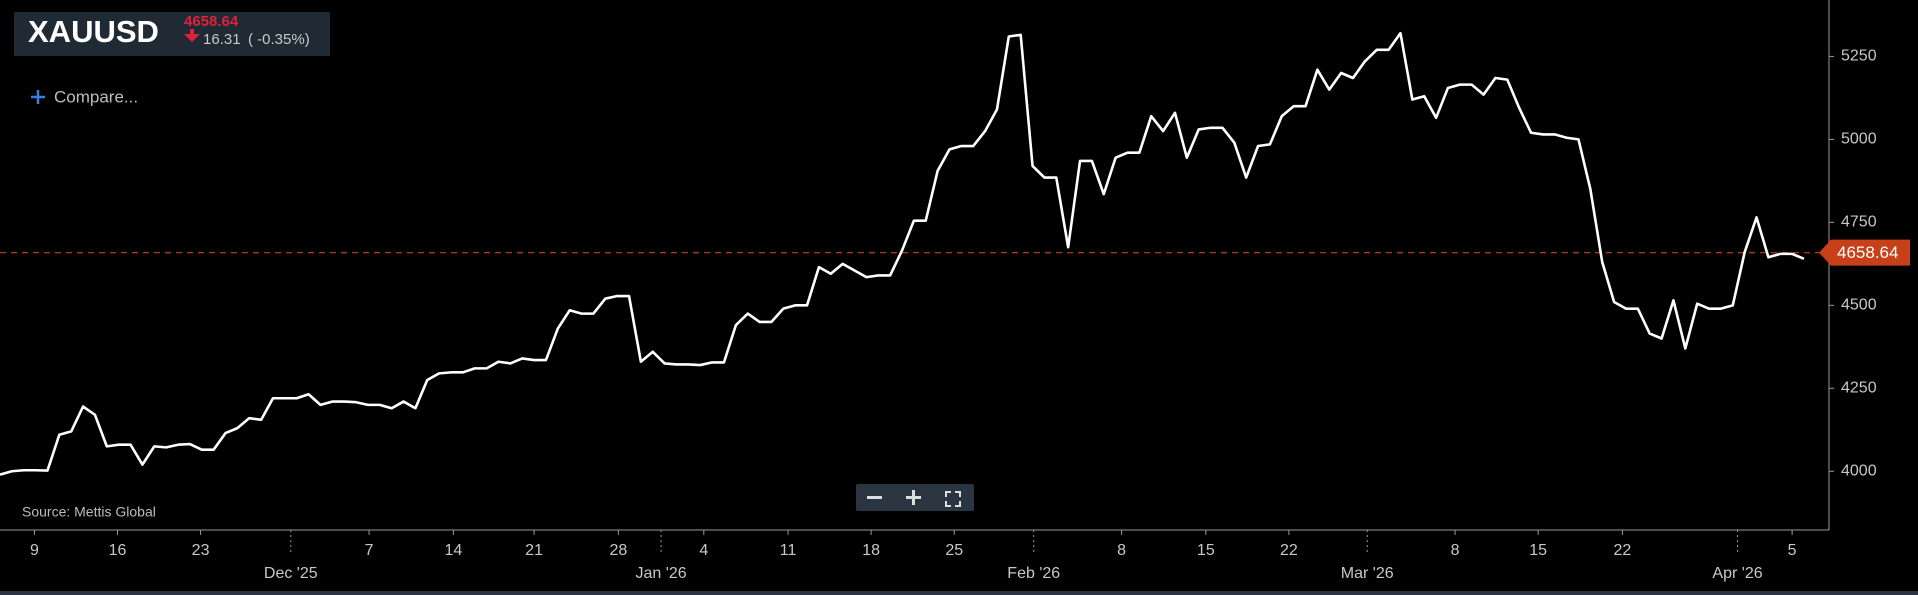 Image resolution: width=1918 pixels, height=595 pixels. I want to click on change-pct: ( -0.35%), so click(279, 39).